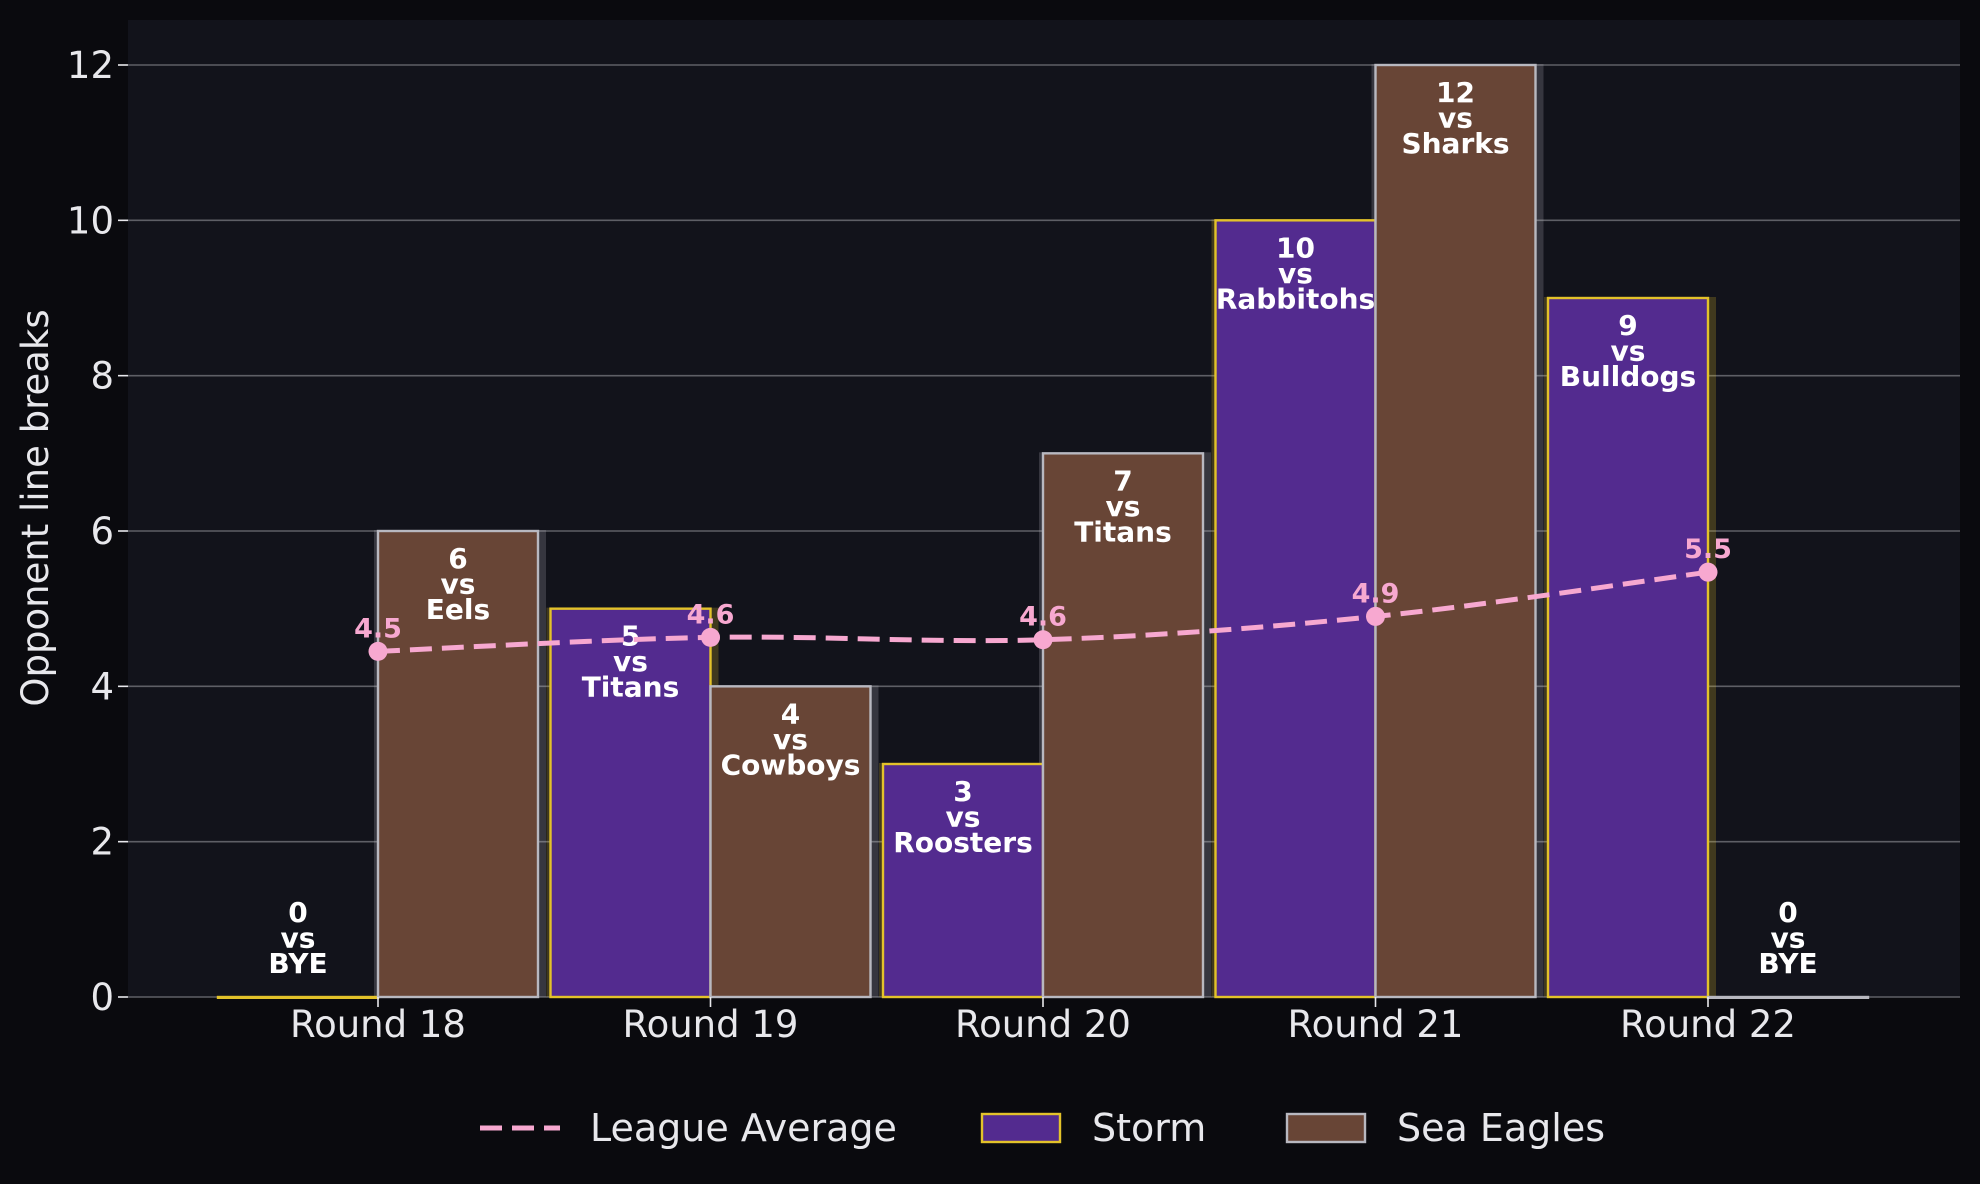 The image size is (1980, 1184). What do you see at coordinates (102, 842) in the screenshot?
I see `y-tick-label: 2` at bounding box center [102, 842].